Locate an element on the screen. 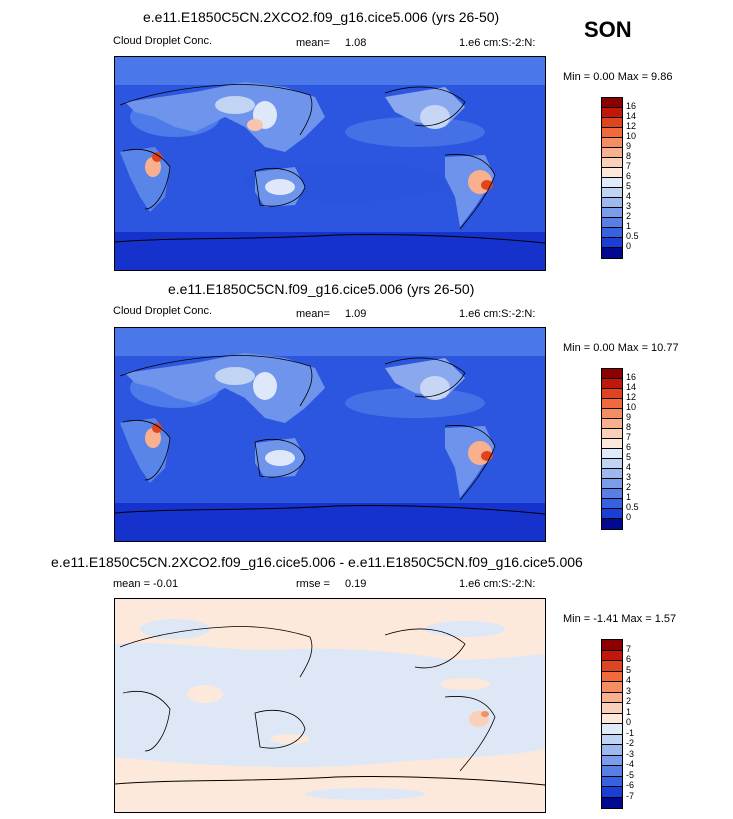 This screenshot has width=733, height=819. panel3-colorbar-label: -5 is located at coordinates (630, 775).